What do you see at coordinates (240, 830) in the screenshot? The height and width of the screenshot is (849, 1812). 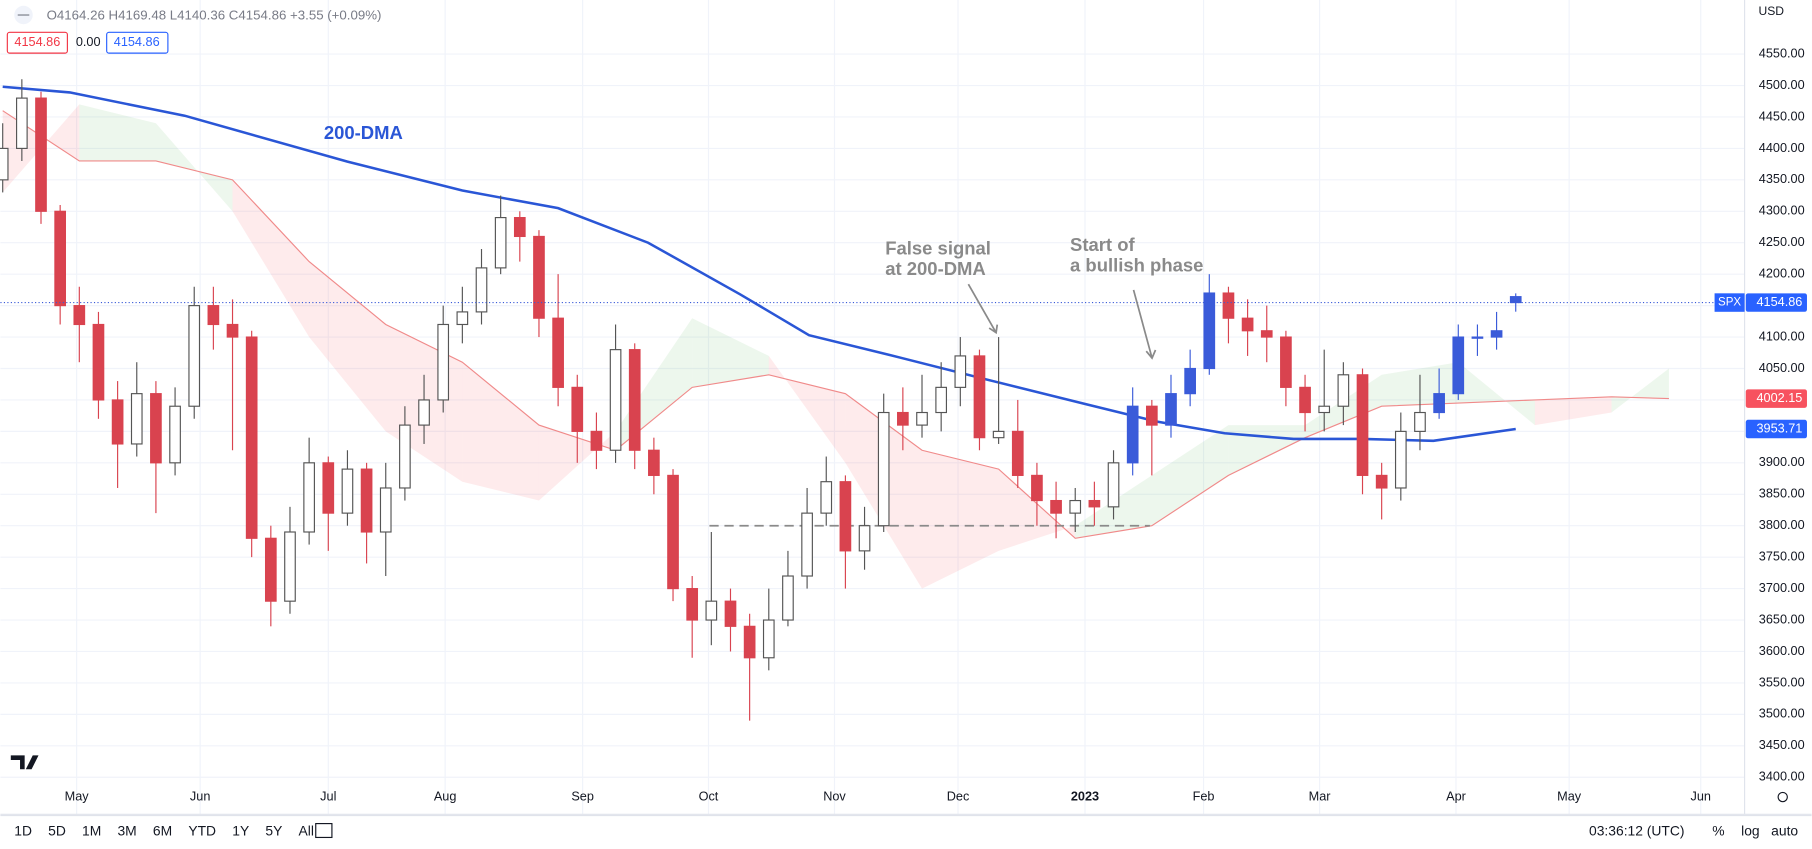 I see `range-button: 1Y` at bounding box center [240, 830].